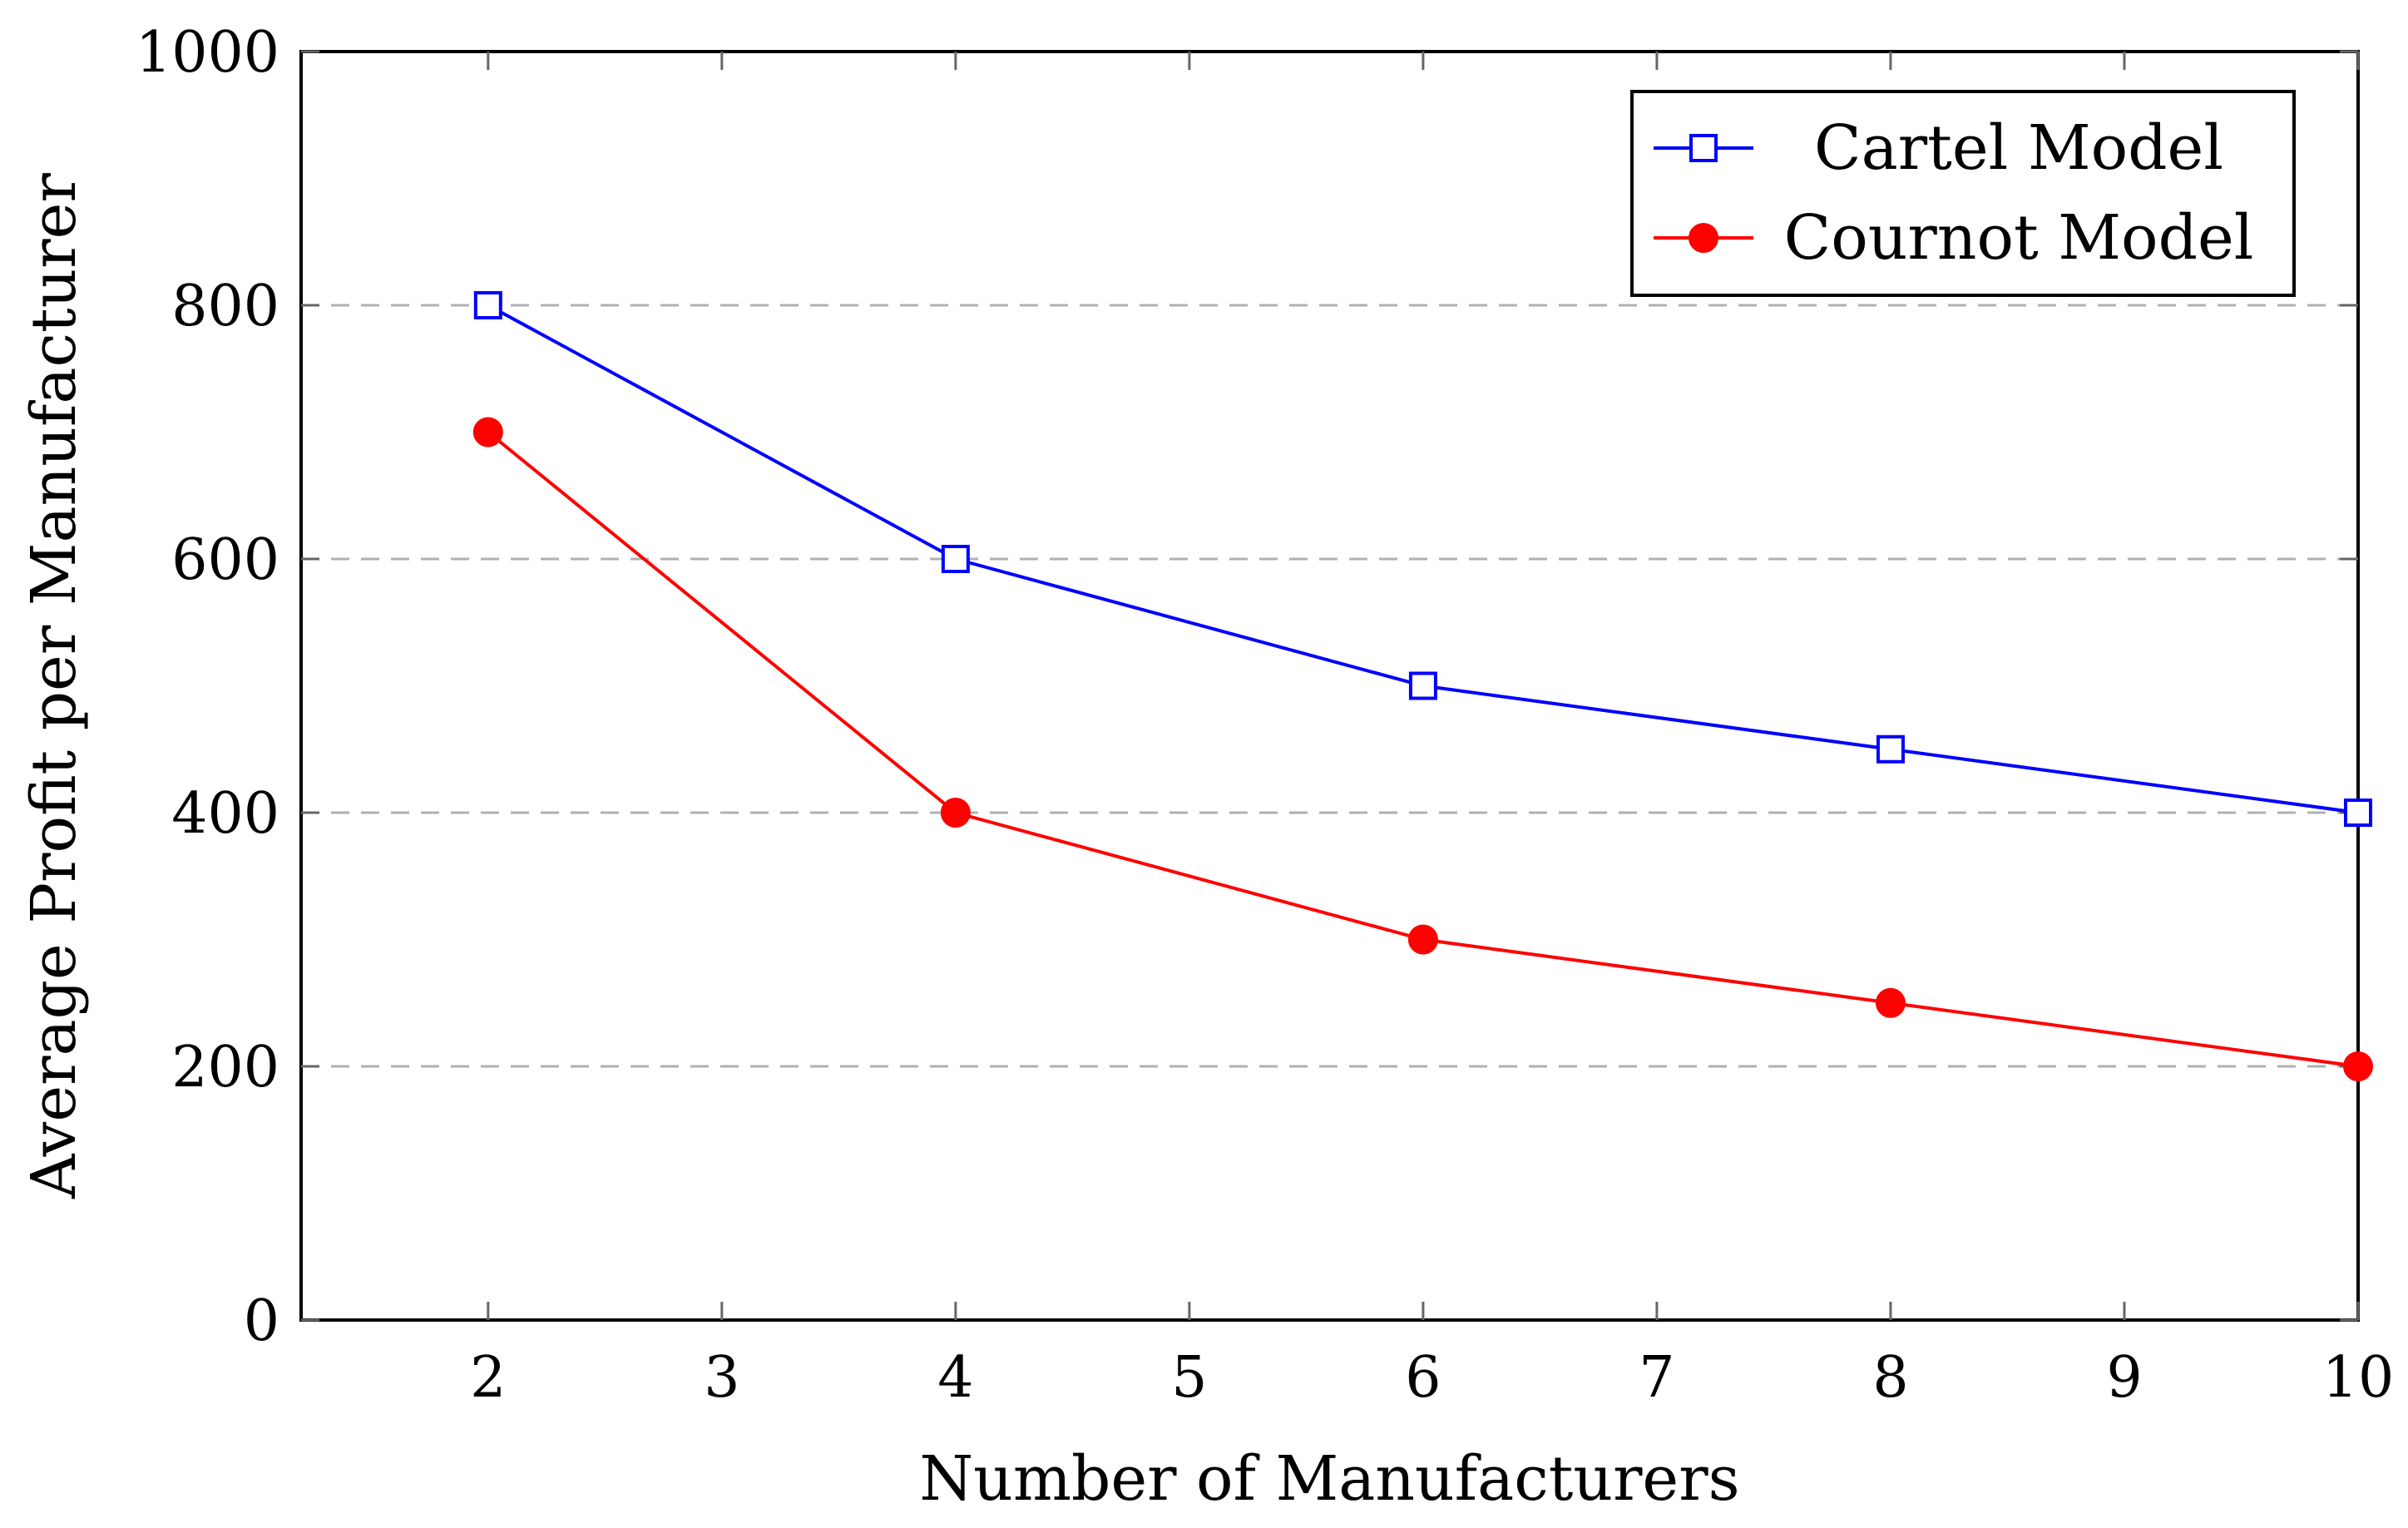 The height and width of the screenshot is (1528, 2408). Describe the element at coordinates (1423, 1378) in the screenshot. I see `x-tick-label-6: 6` at that location.